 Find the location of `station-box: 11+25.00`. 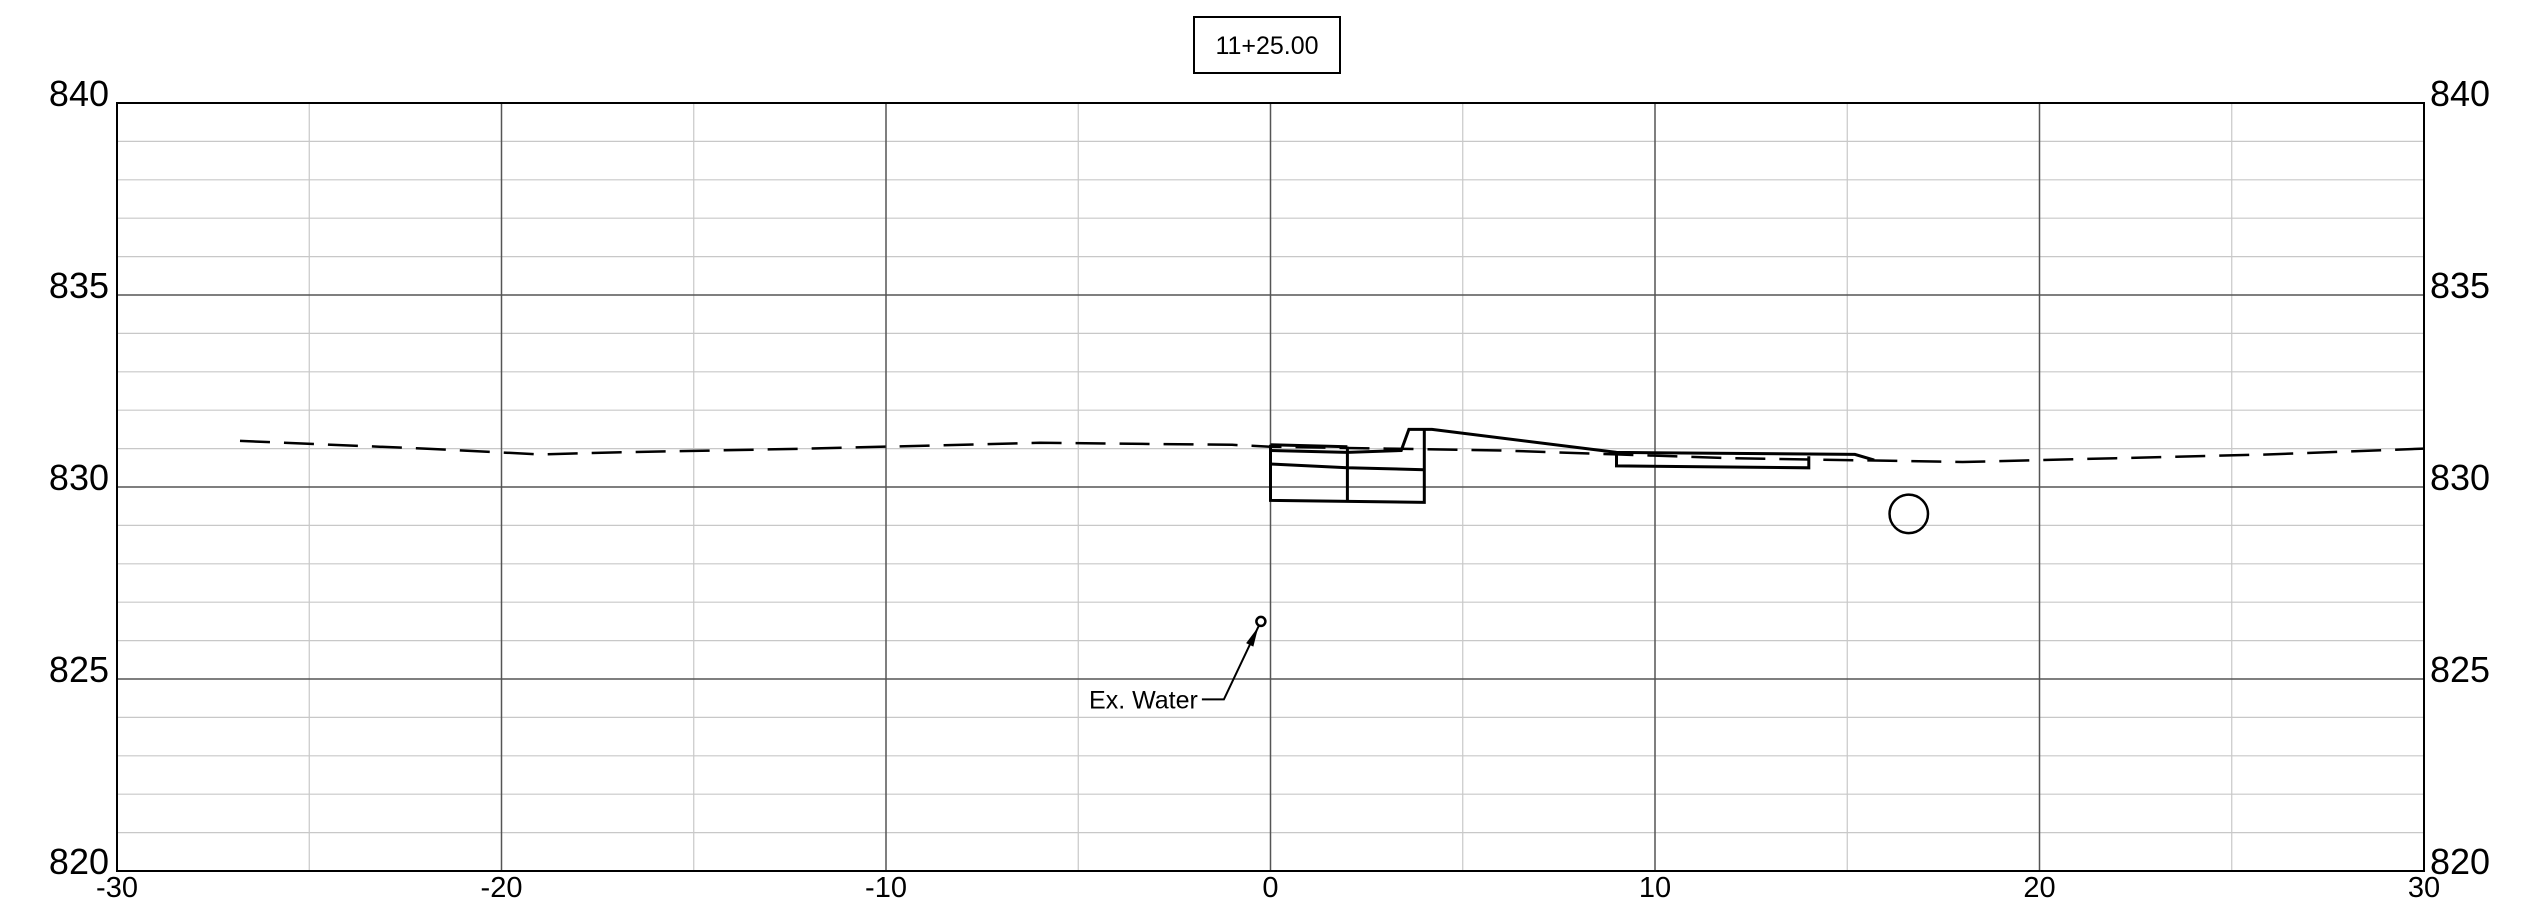

station-box: 11+25.00 is located at coordinates (1267, 45).